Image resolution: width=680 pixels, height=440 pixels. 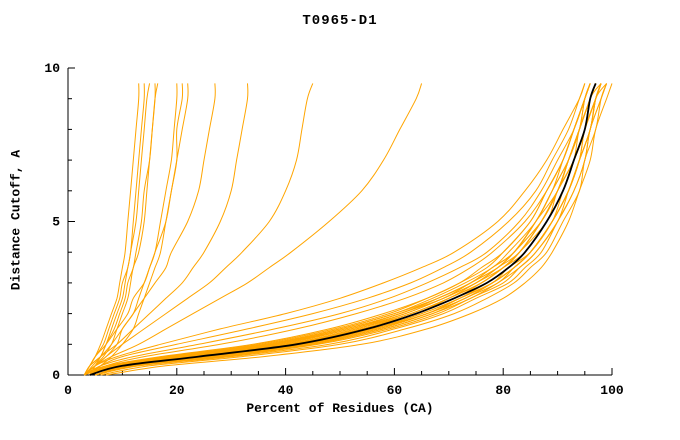 I want to click on x-tick-label: 40, so click(x=286, y=390).